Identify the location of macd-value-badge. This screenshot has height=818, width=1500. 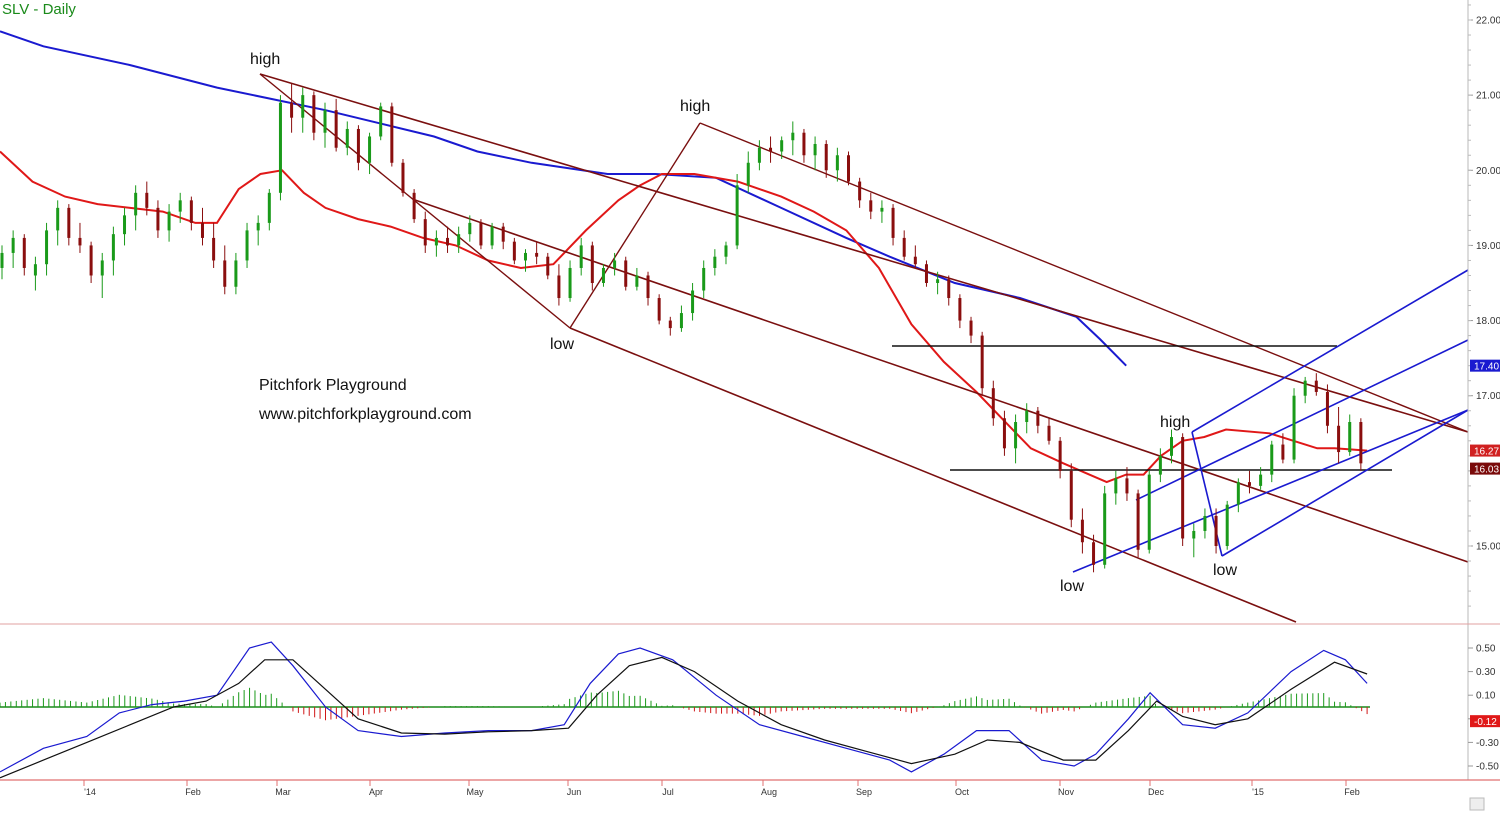
(1485, 721).